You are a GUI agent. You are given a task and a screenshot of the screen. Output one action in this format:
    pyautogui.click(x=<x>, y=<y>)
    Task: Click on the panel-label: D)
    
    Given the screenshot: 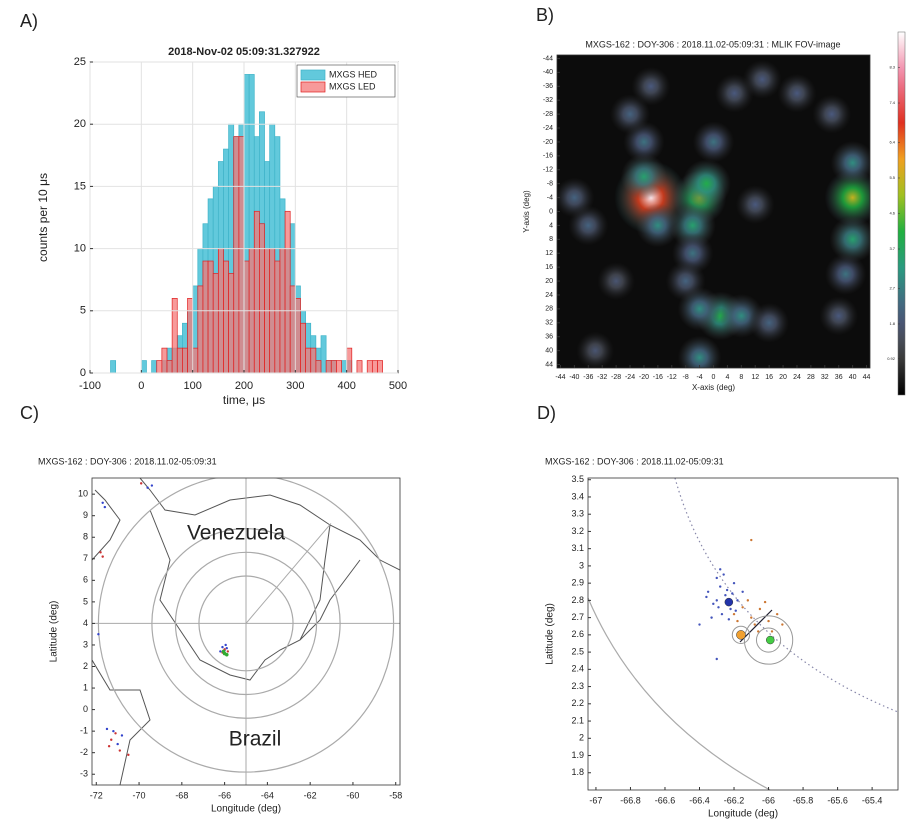 What is the action you would take?
    pyautogui.click(x=546, y=413)
    